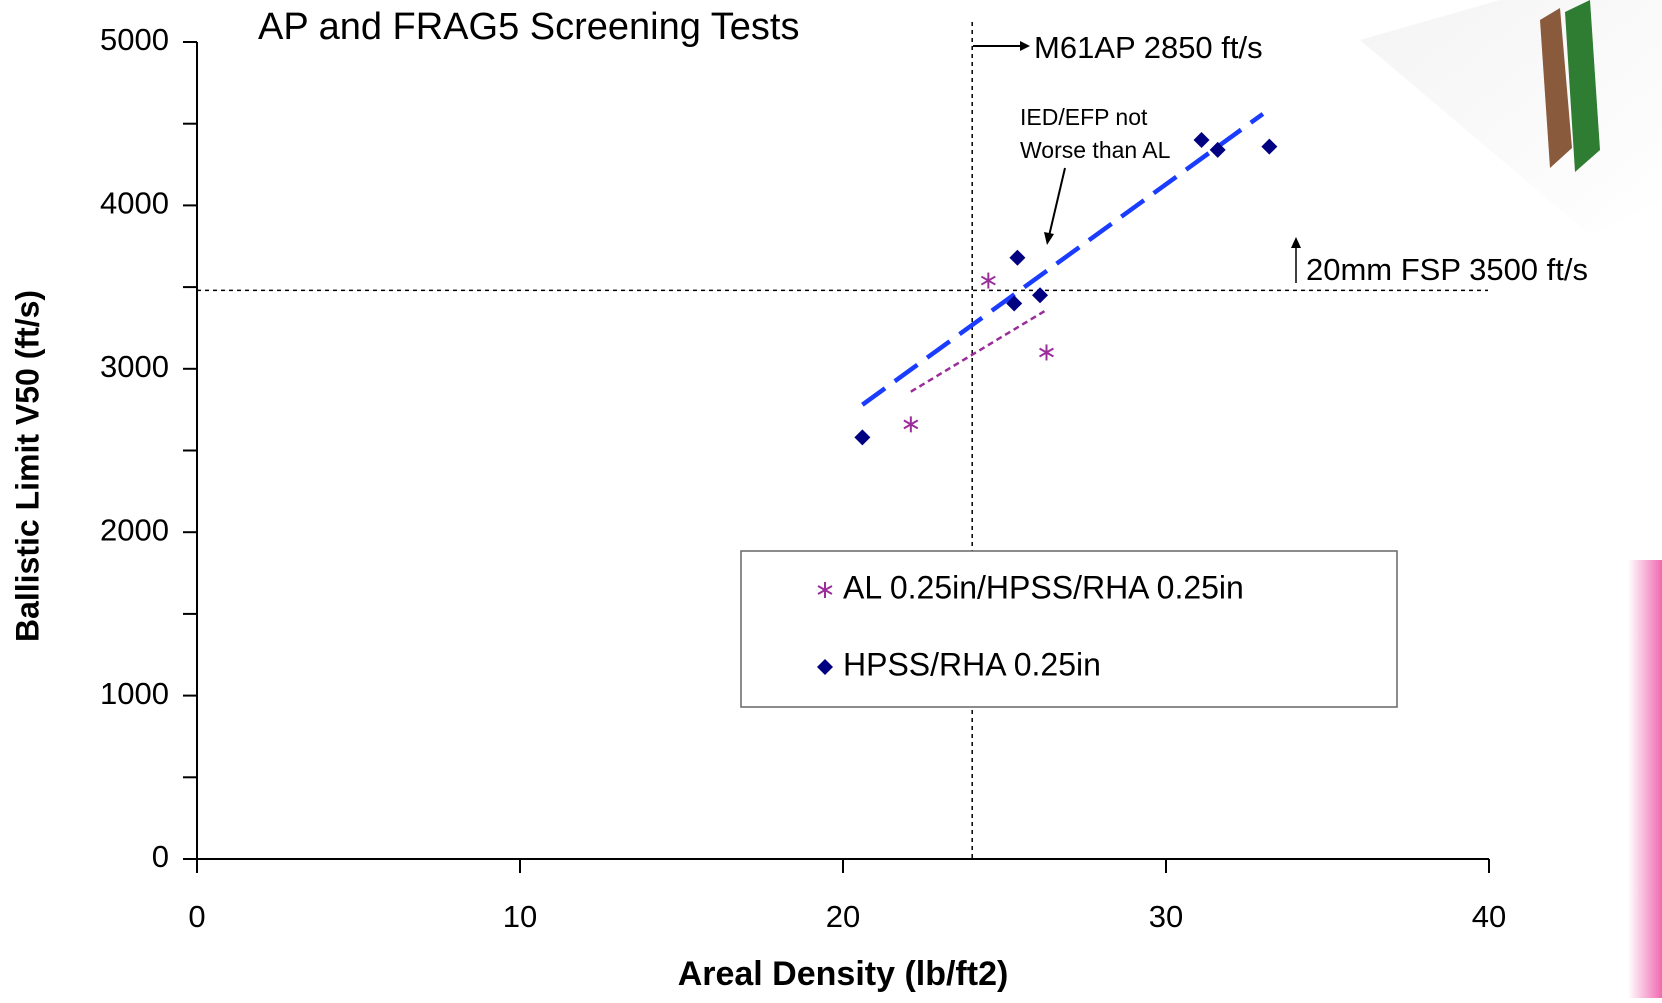 This screenshot has width=1662, height=1003. Describe the element at coordinates (1084, 117) in the screenshot. I see `annotation-ied: IED/EFP not` at that location.